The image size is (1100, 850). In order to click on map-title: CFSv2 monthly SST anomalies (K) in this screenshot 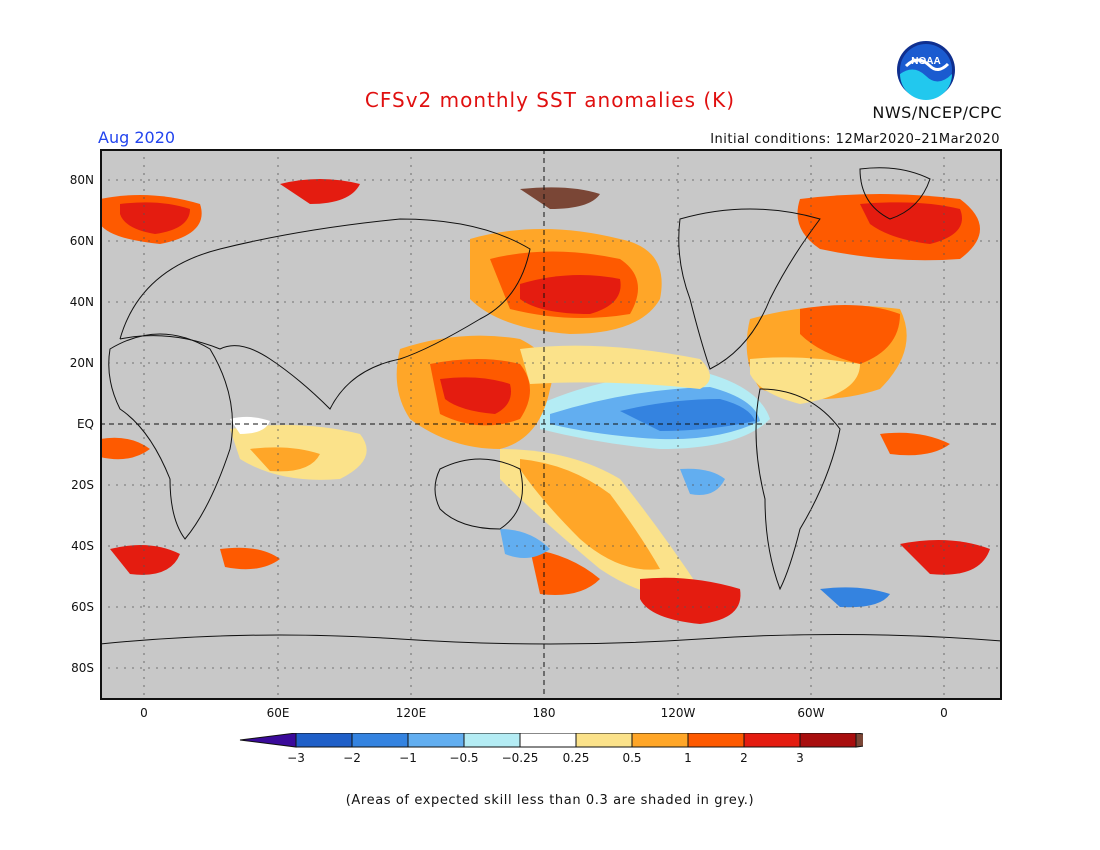, I will do `click(550, 100)`.